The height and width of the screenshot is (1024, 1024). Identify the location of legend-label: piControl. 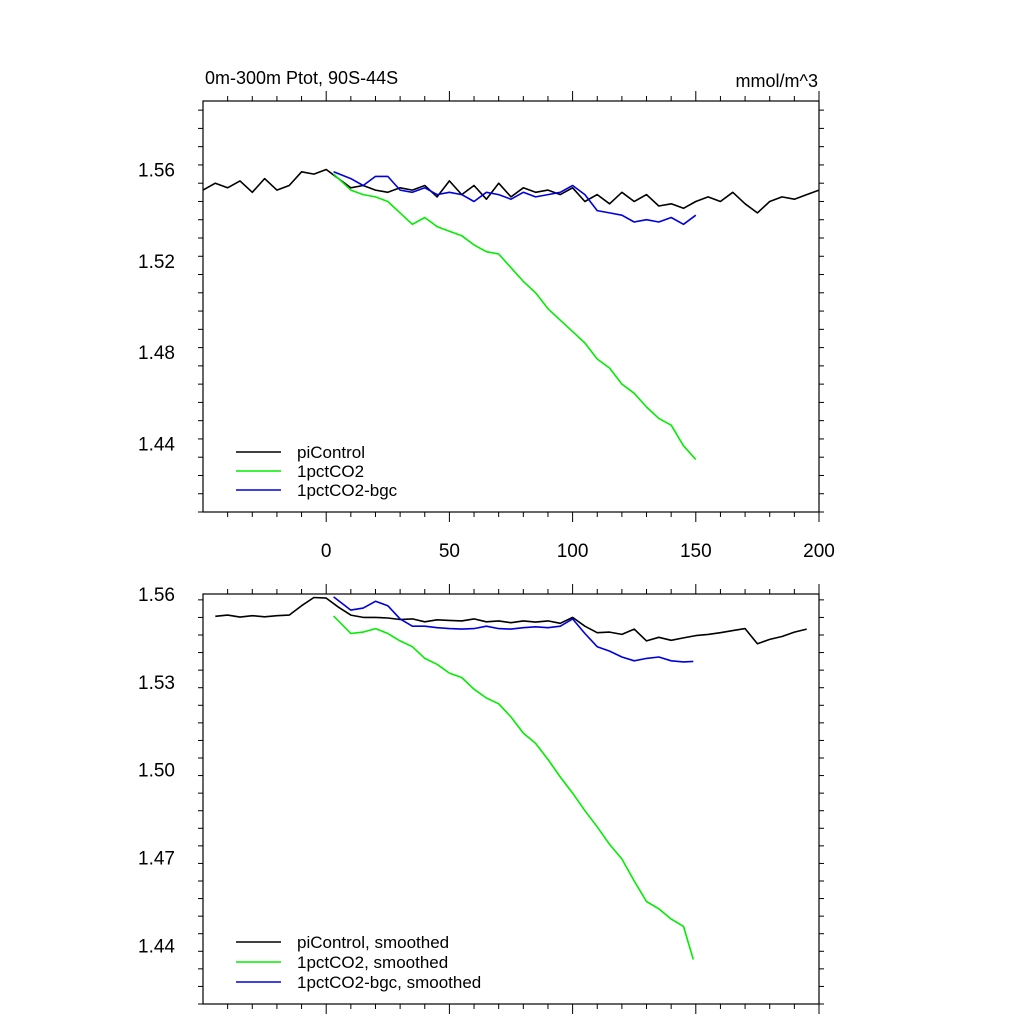
(331, 452).